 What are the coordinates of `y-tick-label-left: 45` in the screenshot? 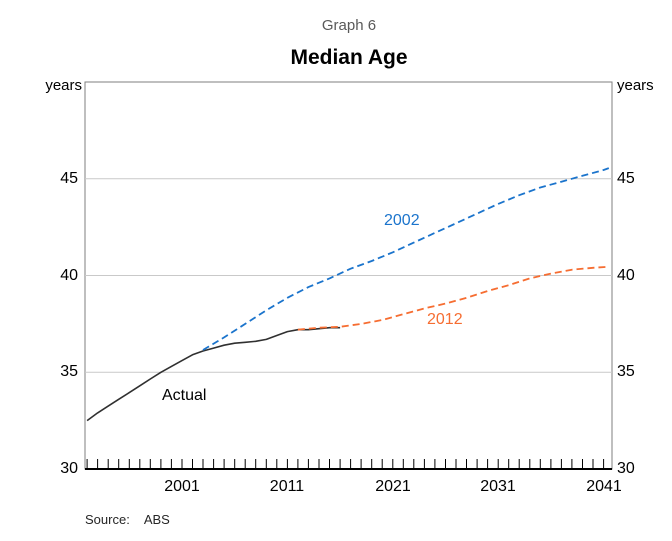 It's located at (69, 178).